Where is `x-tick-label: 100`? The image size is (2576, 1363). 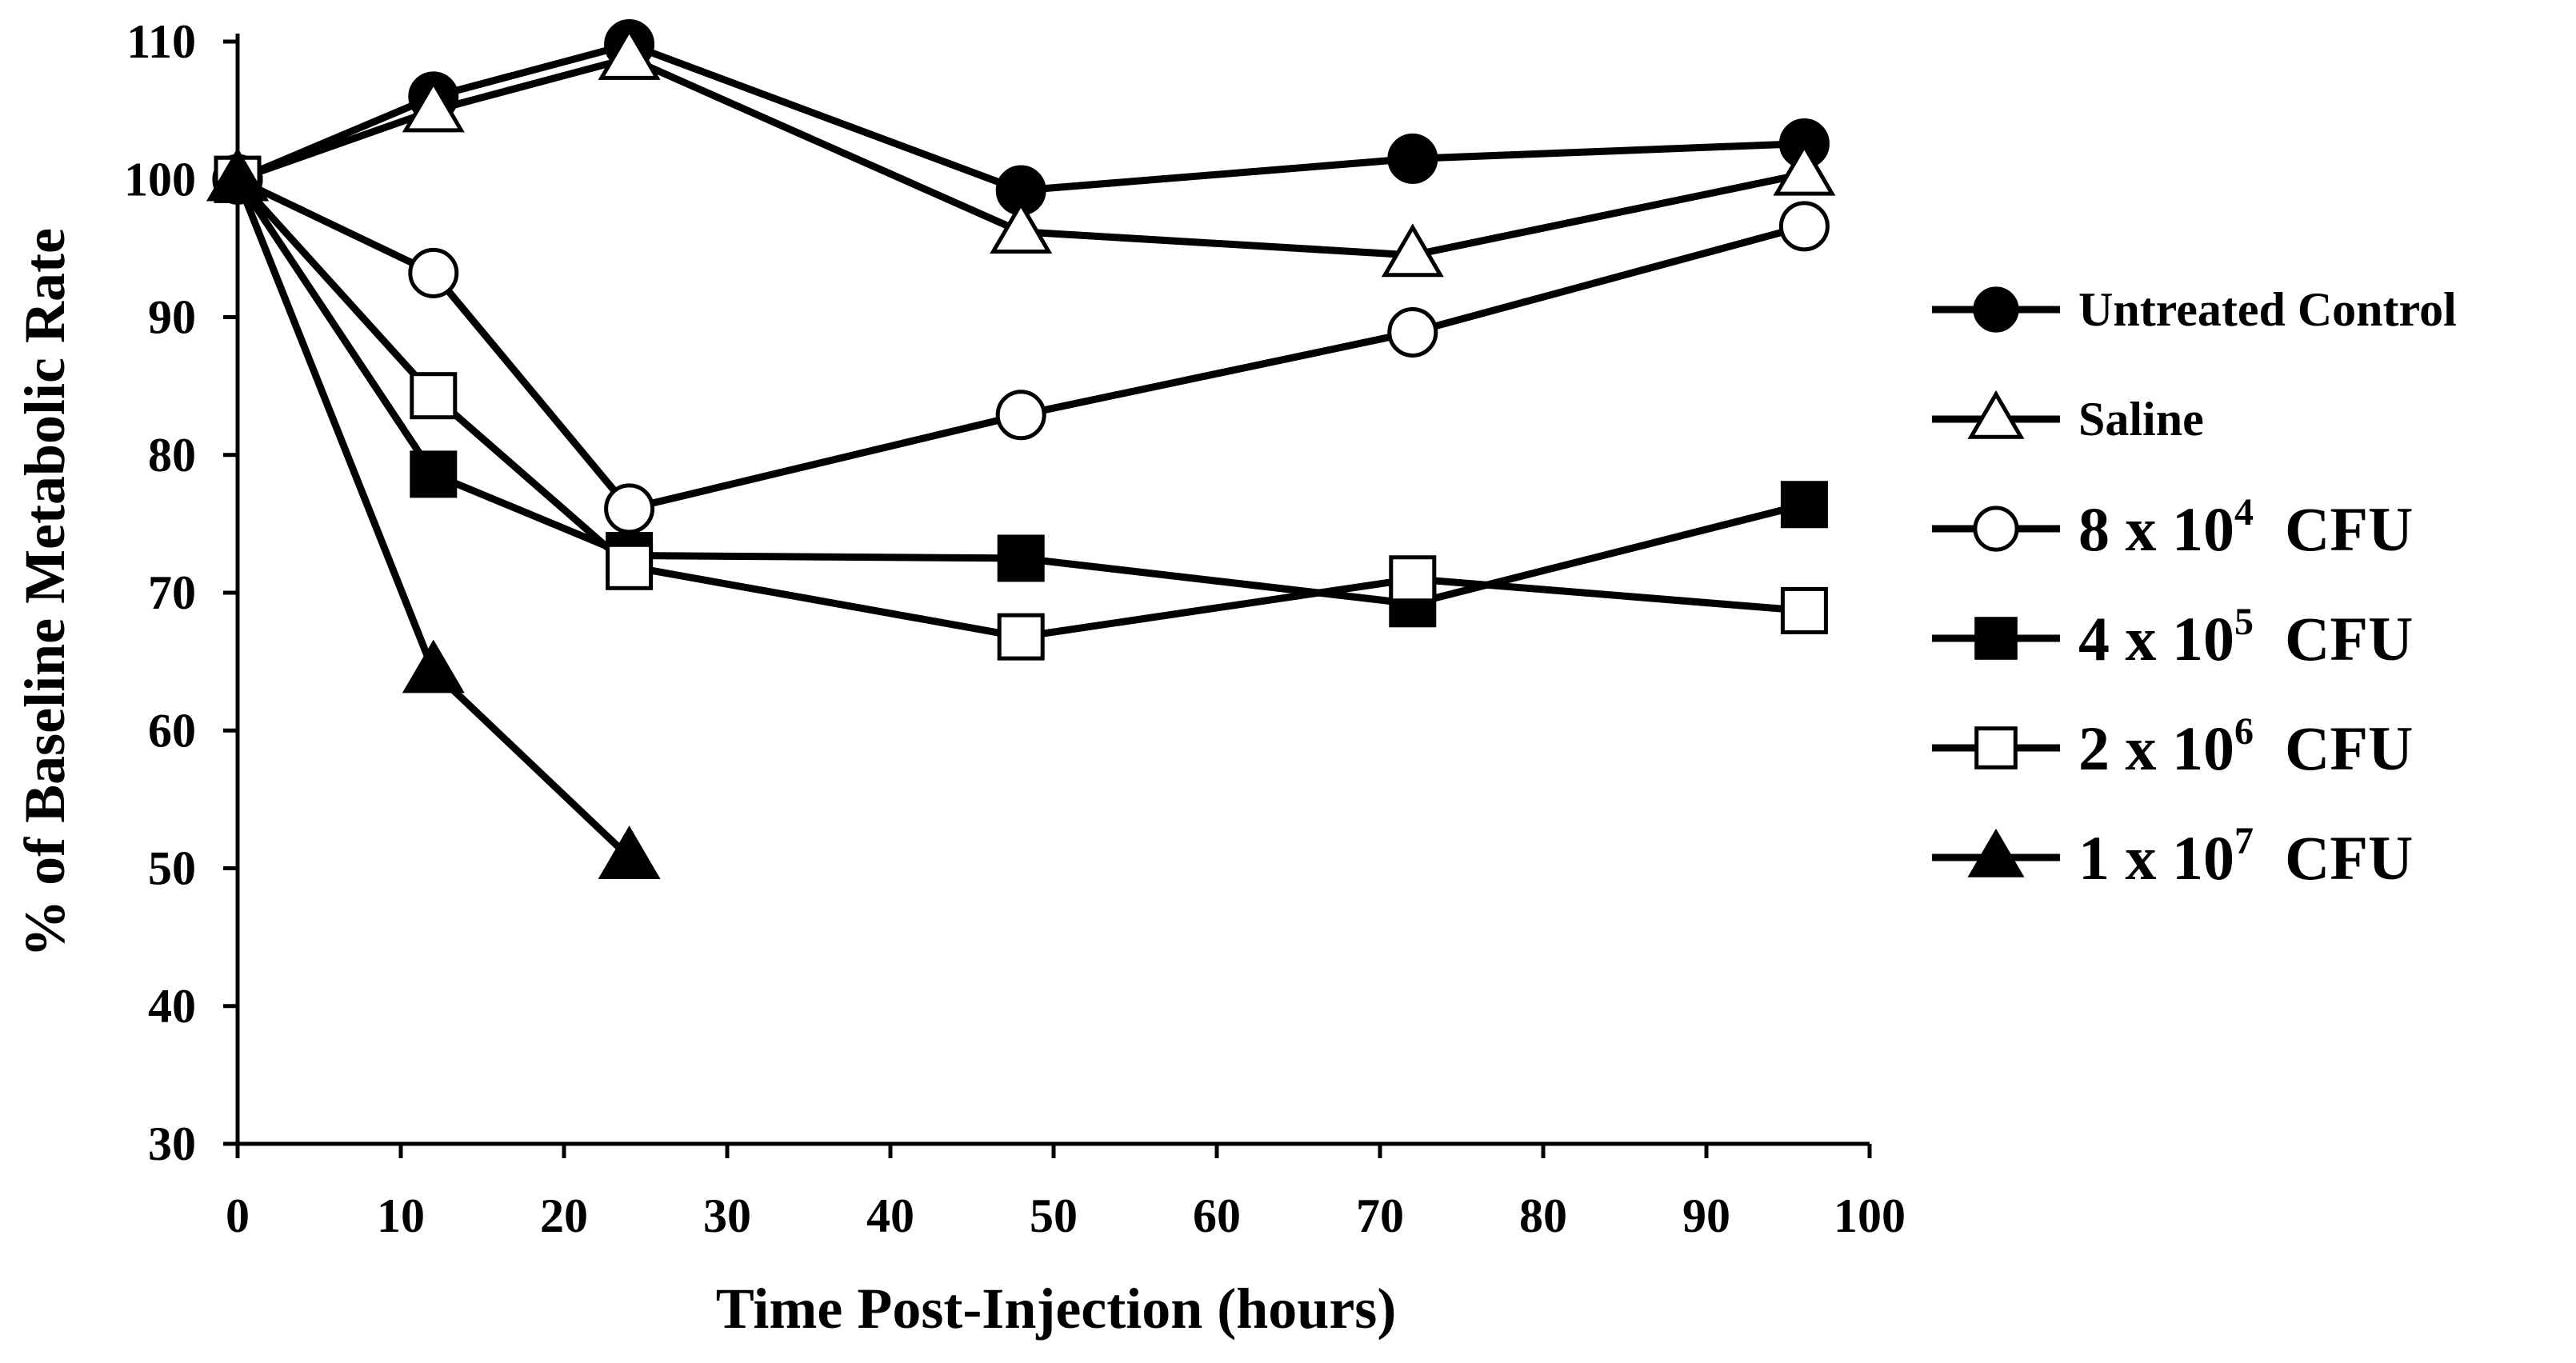
x-tick-label: 100 is located at coordinates (1870, 1215).